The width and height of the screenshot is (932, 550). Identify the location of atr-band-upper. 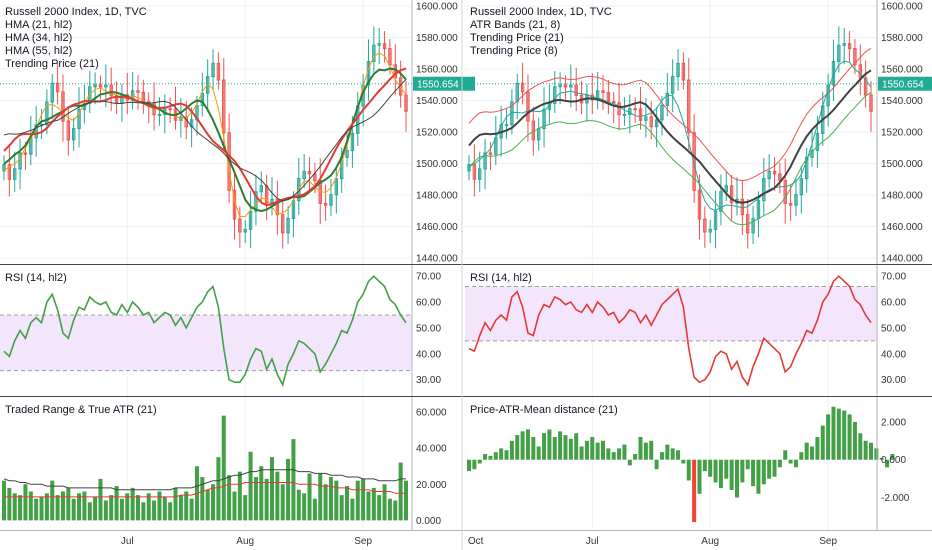
(670, 114).